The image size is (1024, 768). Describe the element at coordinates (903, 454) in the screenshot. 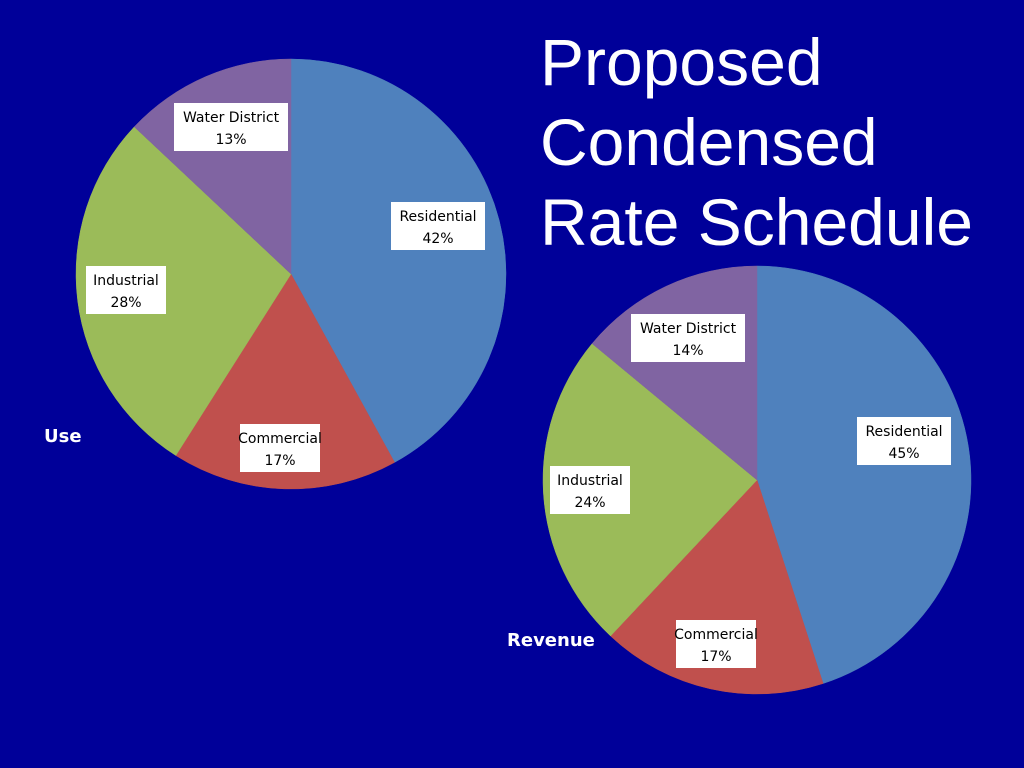

I see `revenue-label-value-residential: 45%` at that location.